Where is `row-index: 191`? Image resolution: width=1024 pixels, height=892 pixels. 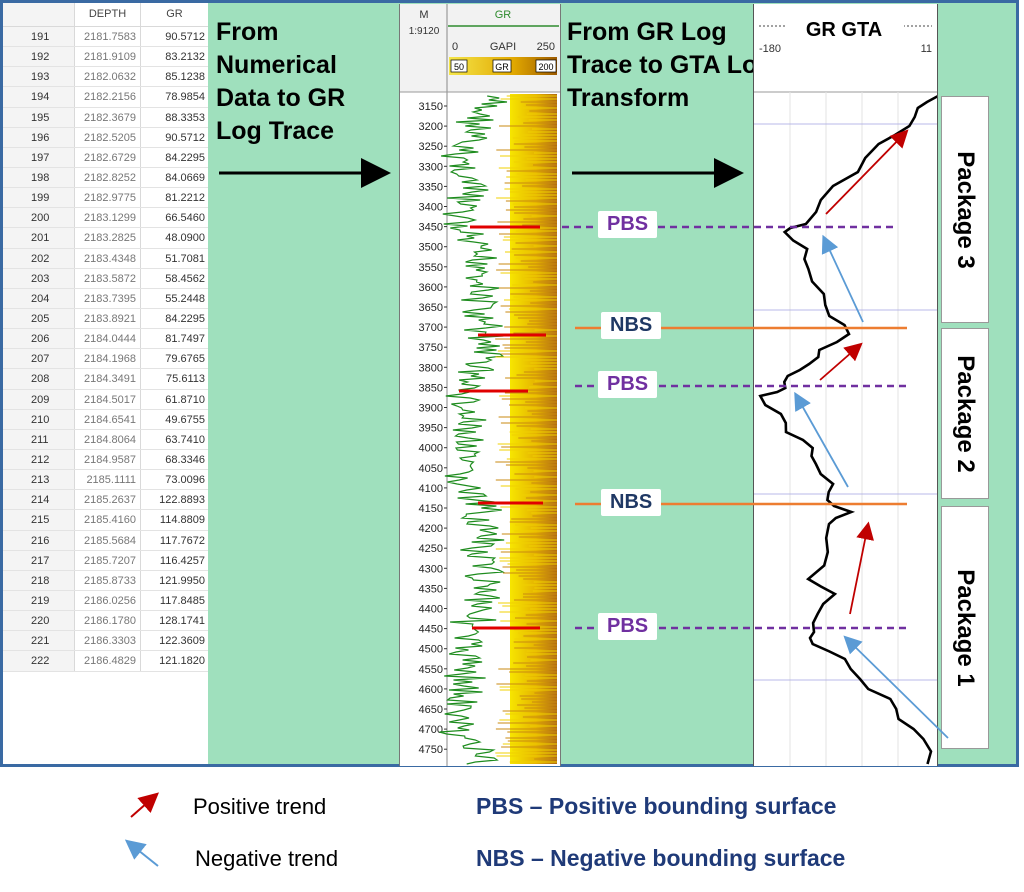
row-index: 191 is located at coordinates (39, 37).